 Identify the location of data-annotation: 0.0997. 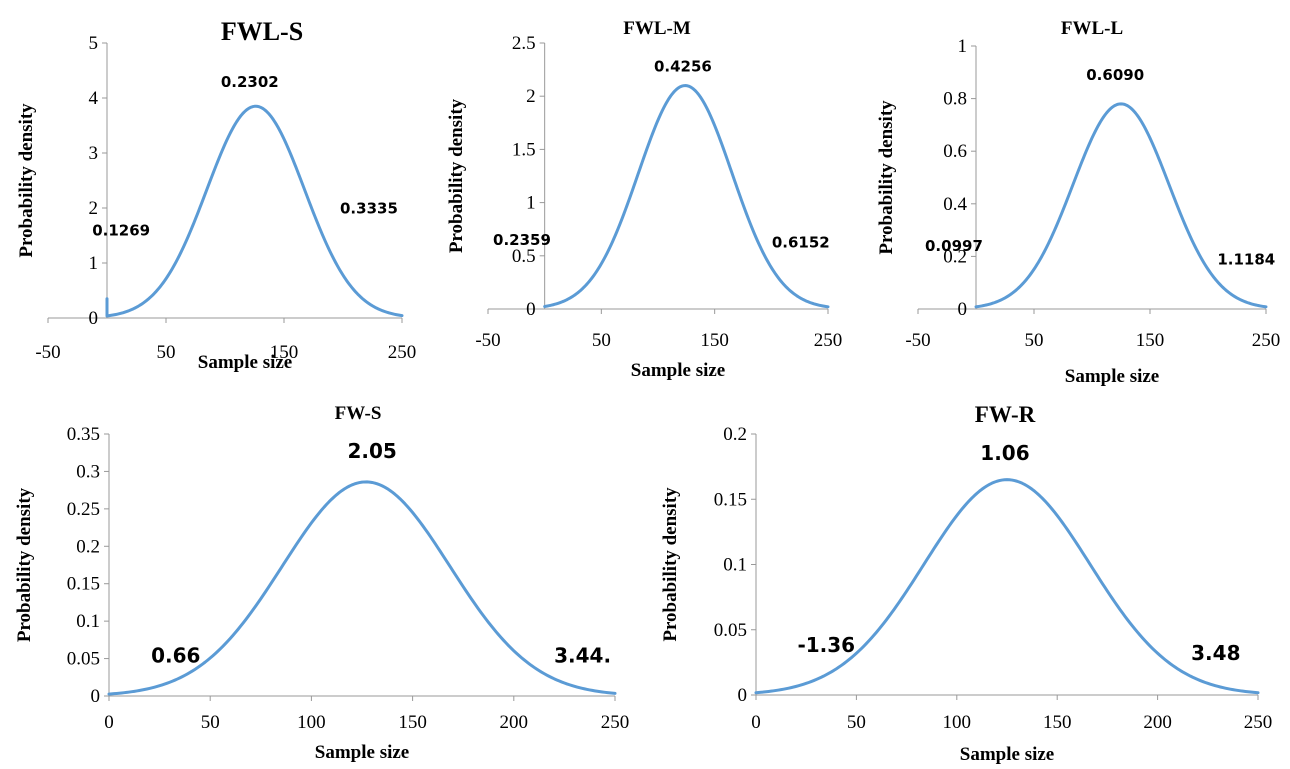
(954, 246).